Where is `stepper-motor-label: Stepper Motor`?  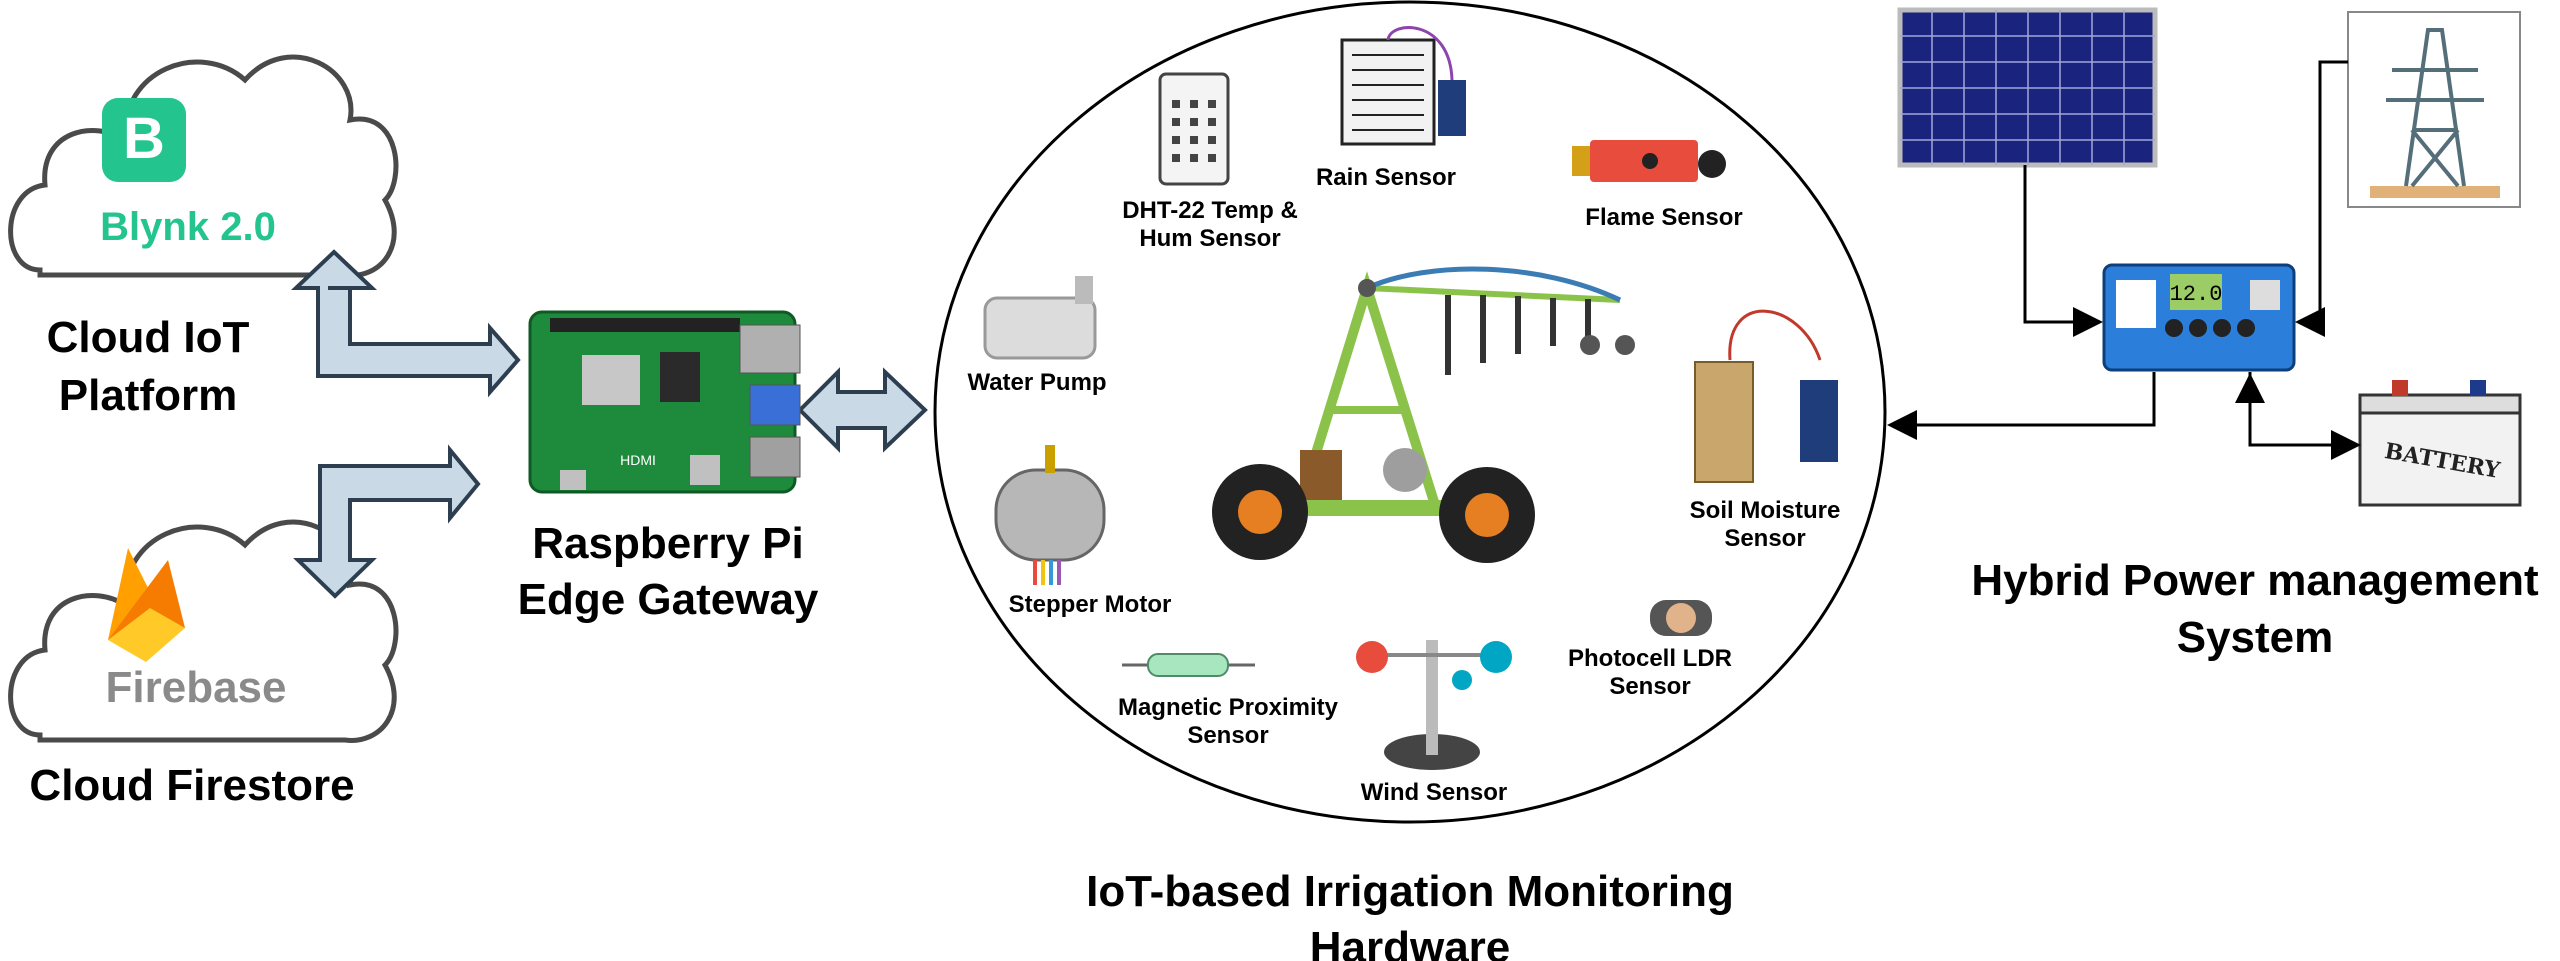 stepper-motor-label: Stepper Motor is located at coordinates (1090, 604).